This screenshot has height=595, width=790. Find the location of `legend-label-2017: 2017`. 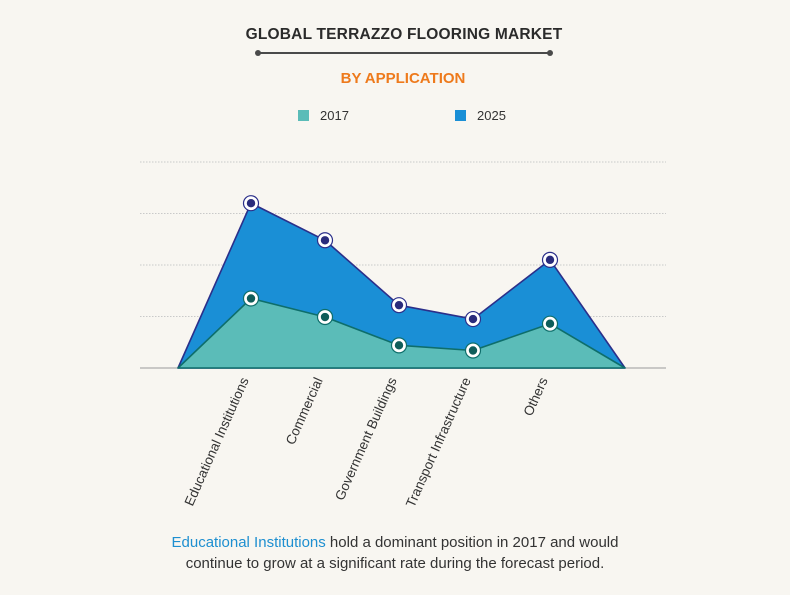

legend-label-2017: 2017 is located at coordinates (334, 115).